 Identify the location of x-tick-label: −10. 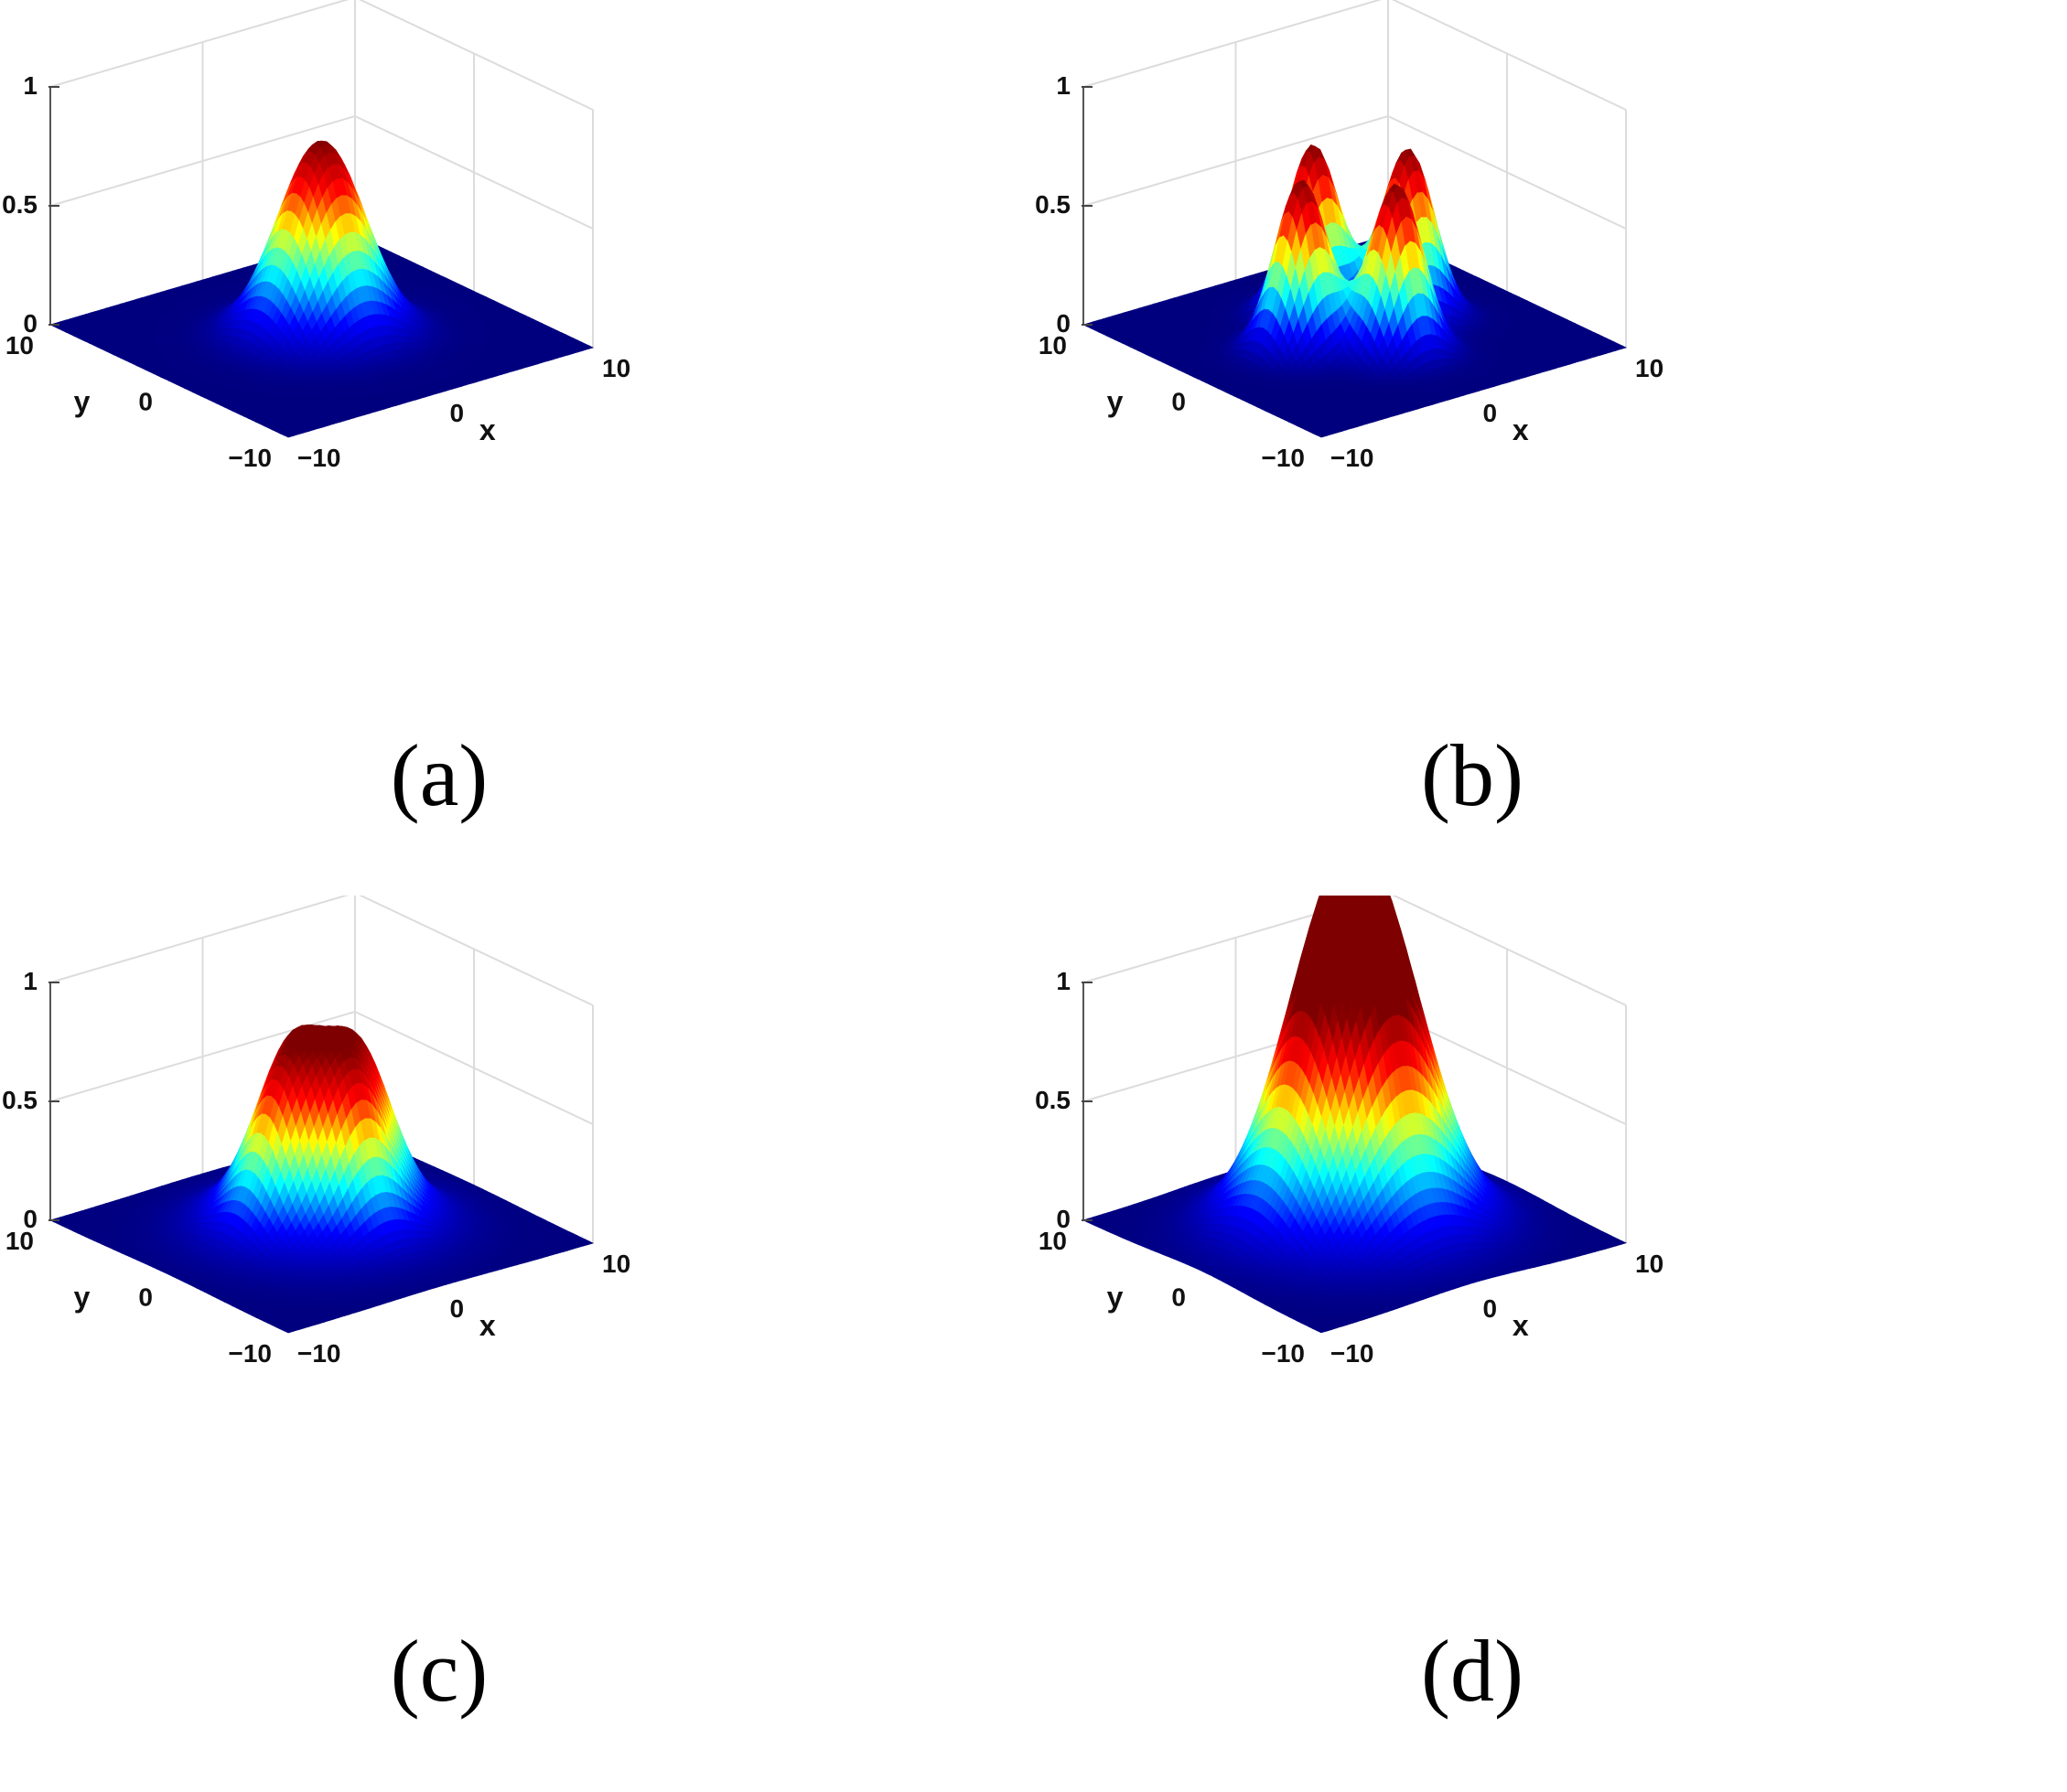
(319, 458).